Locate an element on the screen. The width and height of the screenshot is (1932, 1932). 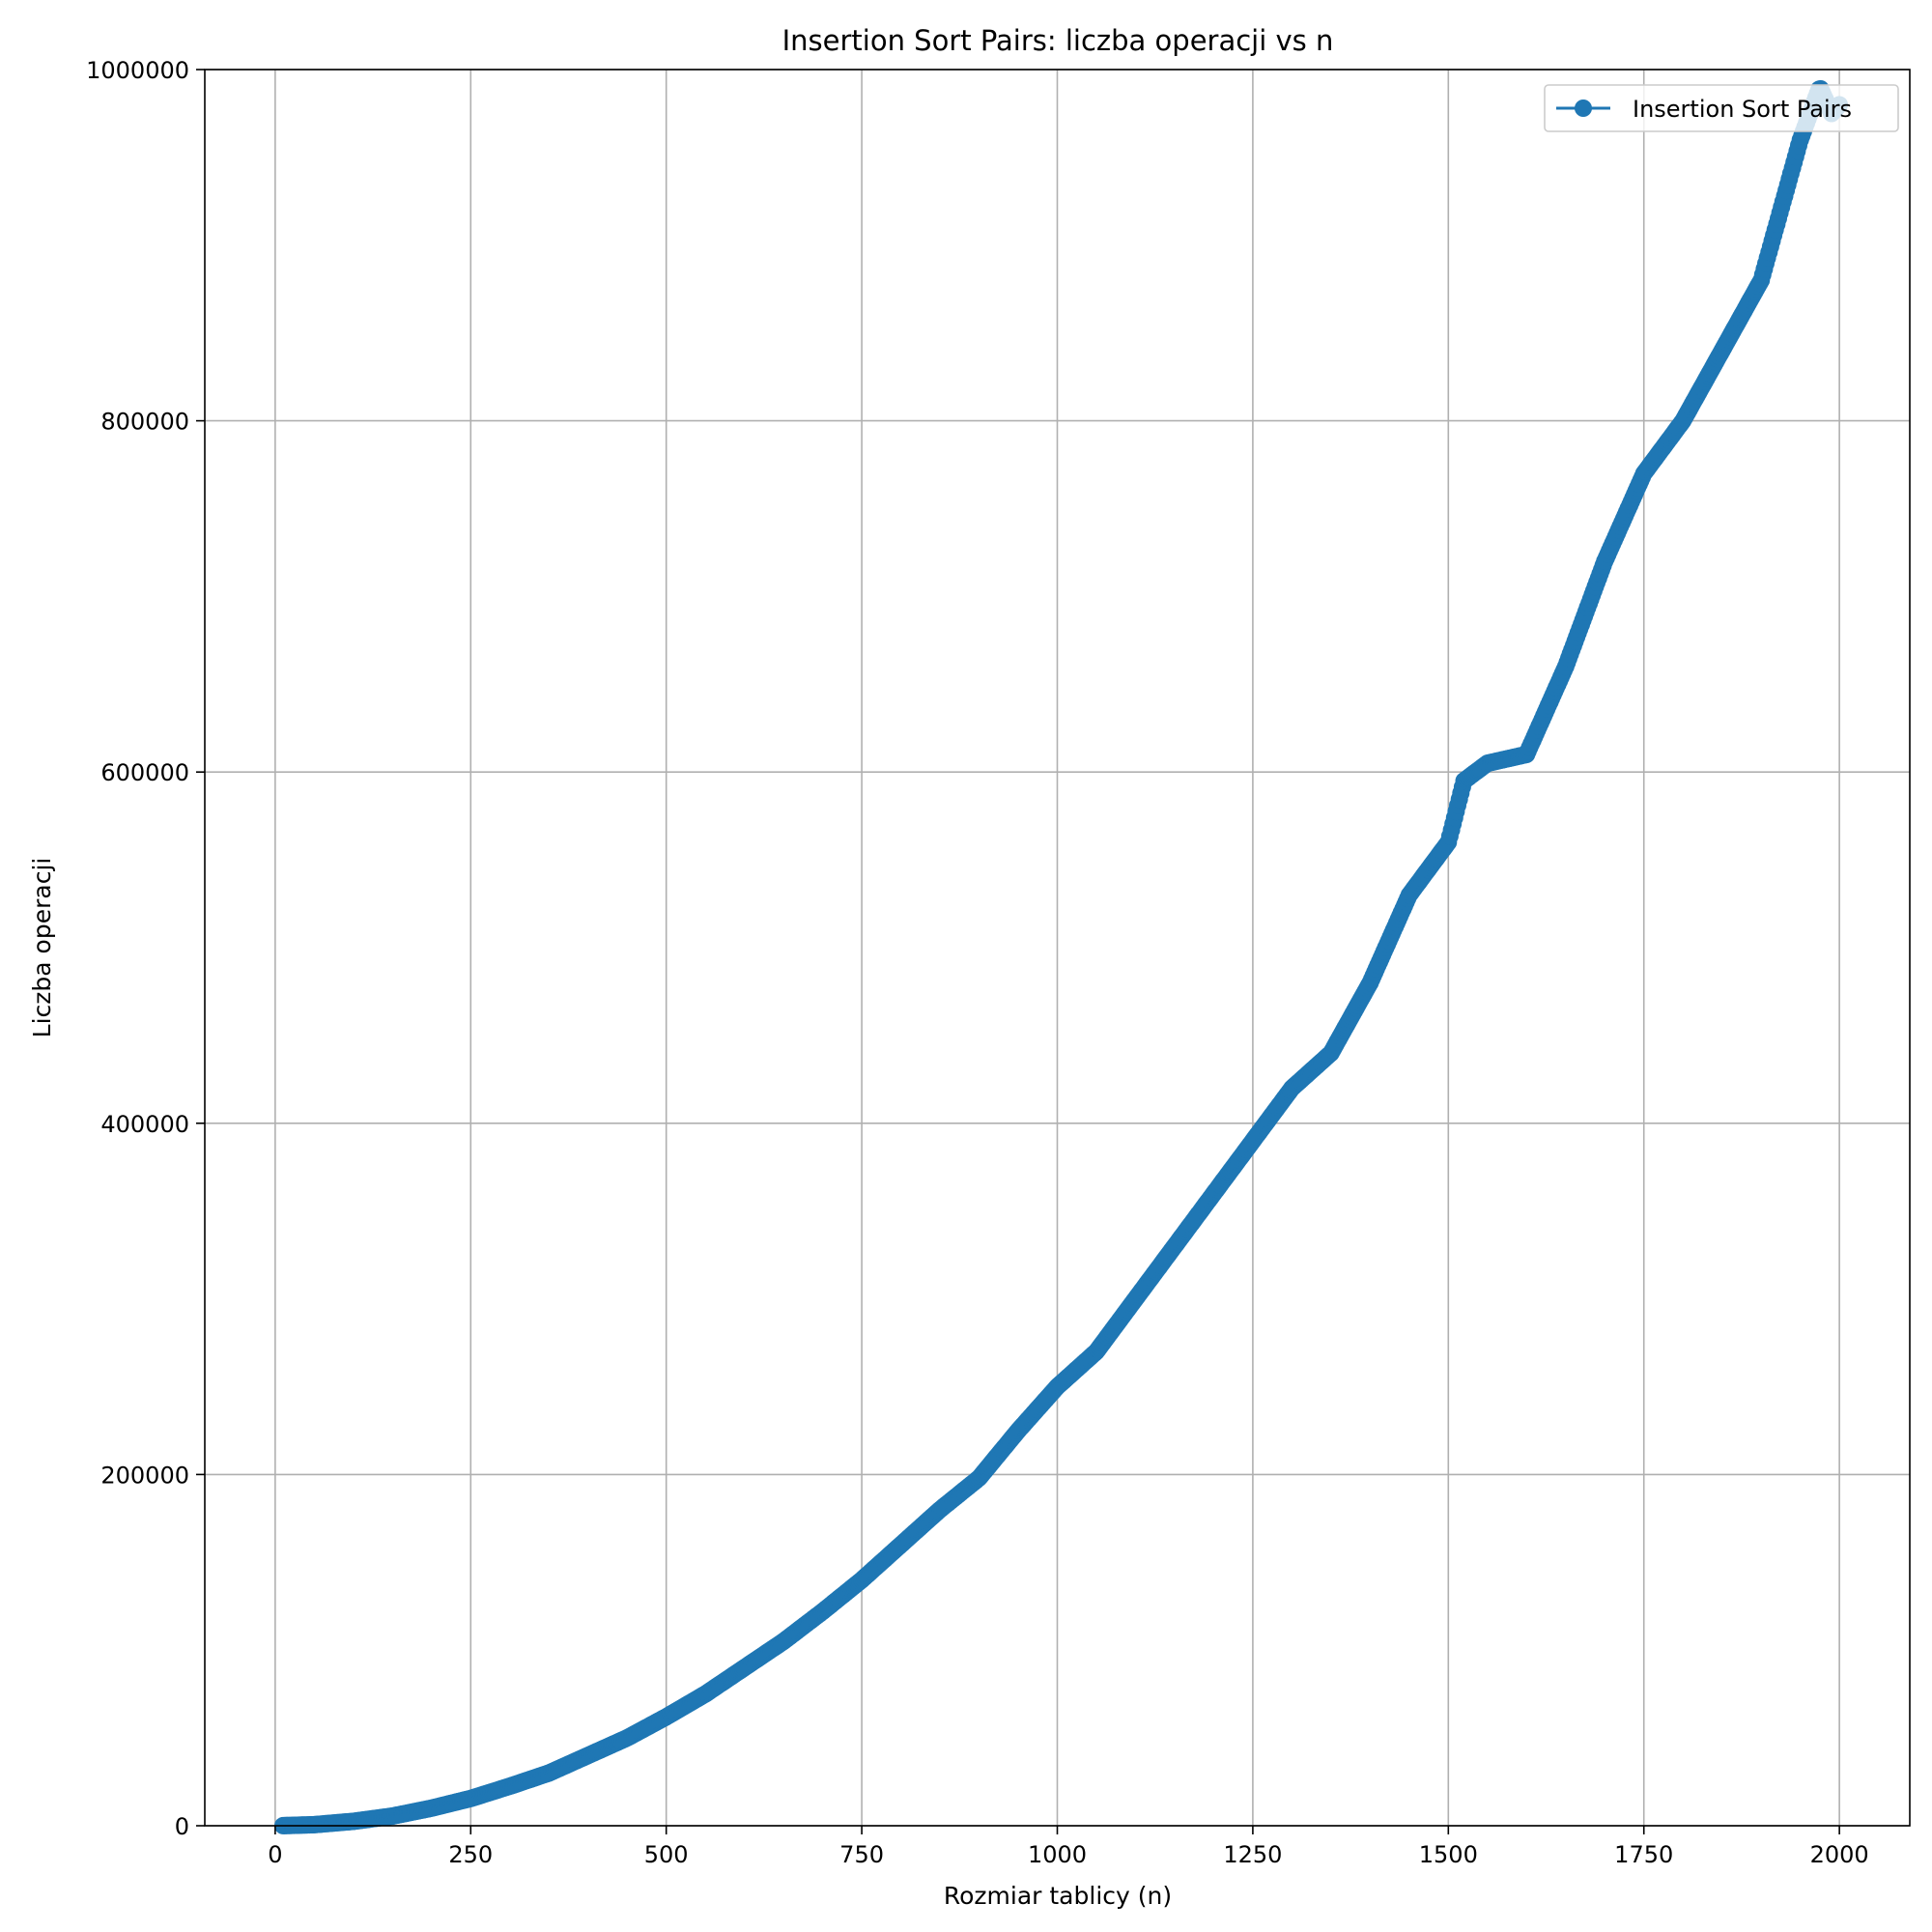
legend: Insertion Sort Pairs is located at coordinates (1721, 108).